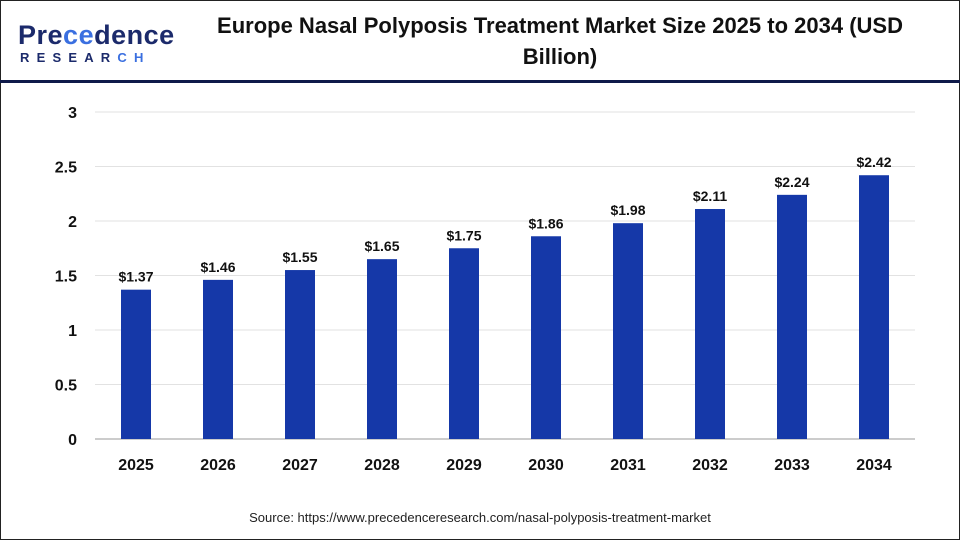 The height and width of the screenshot is (540, 960). Describe the element at coordinates (300, 465) in the screenshot. I see `x-tick-label-2027: 2027` at that location.